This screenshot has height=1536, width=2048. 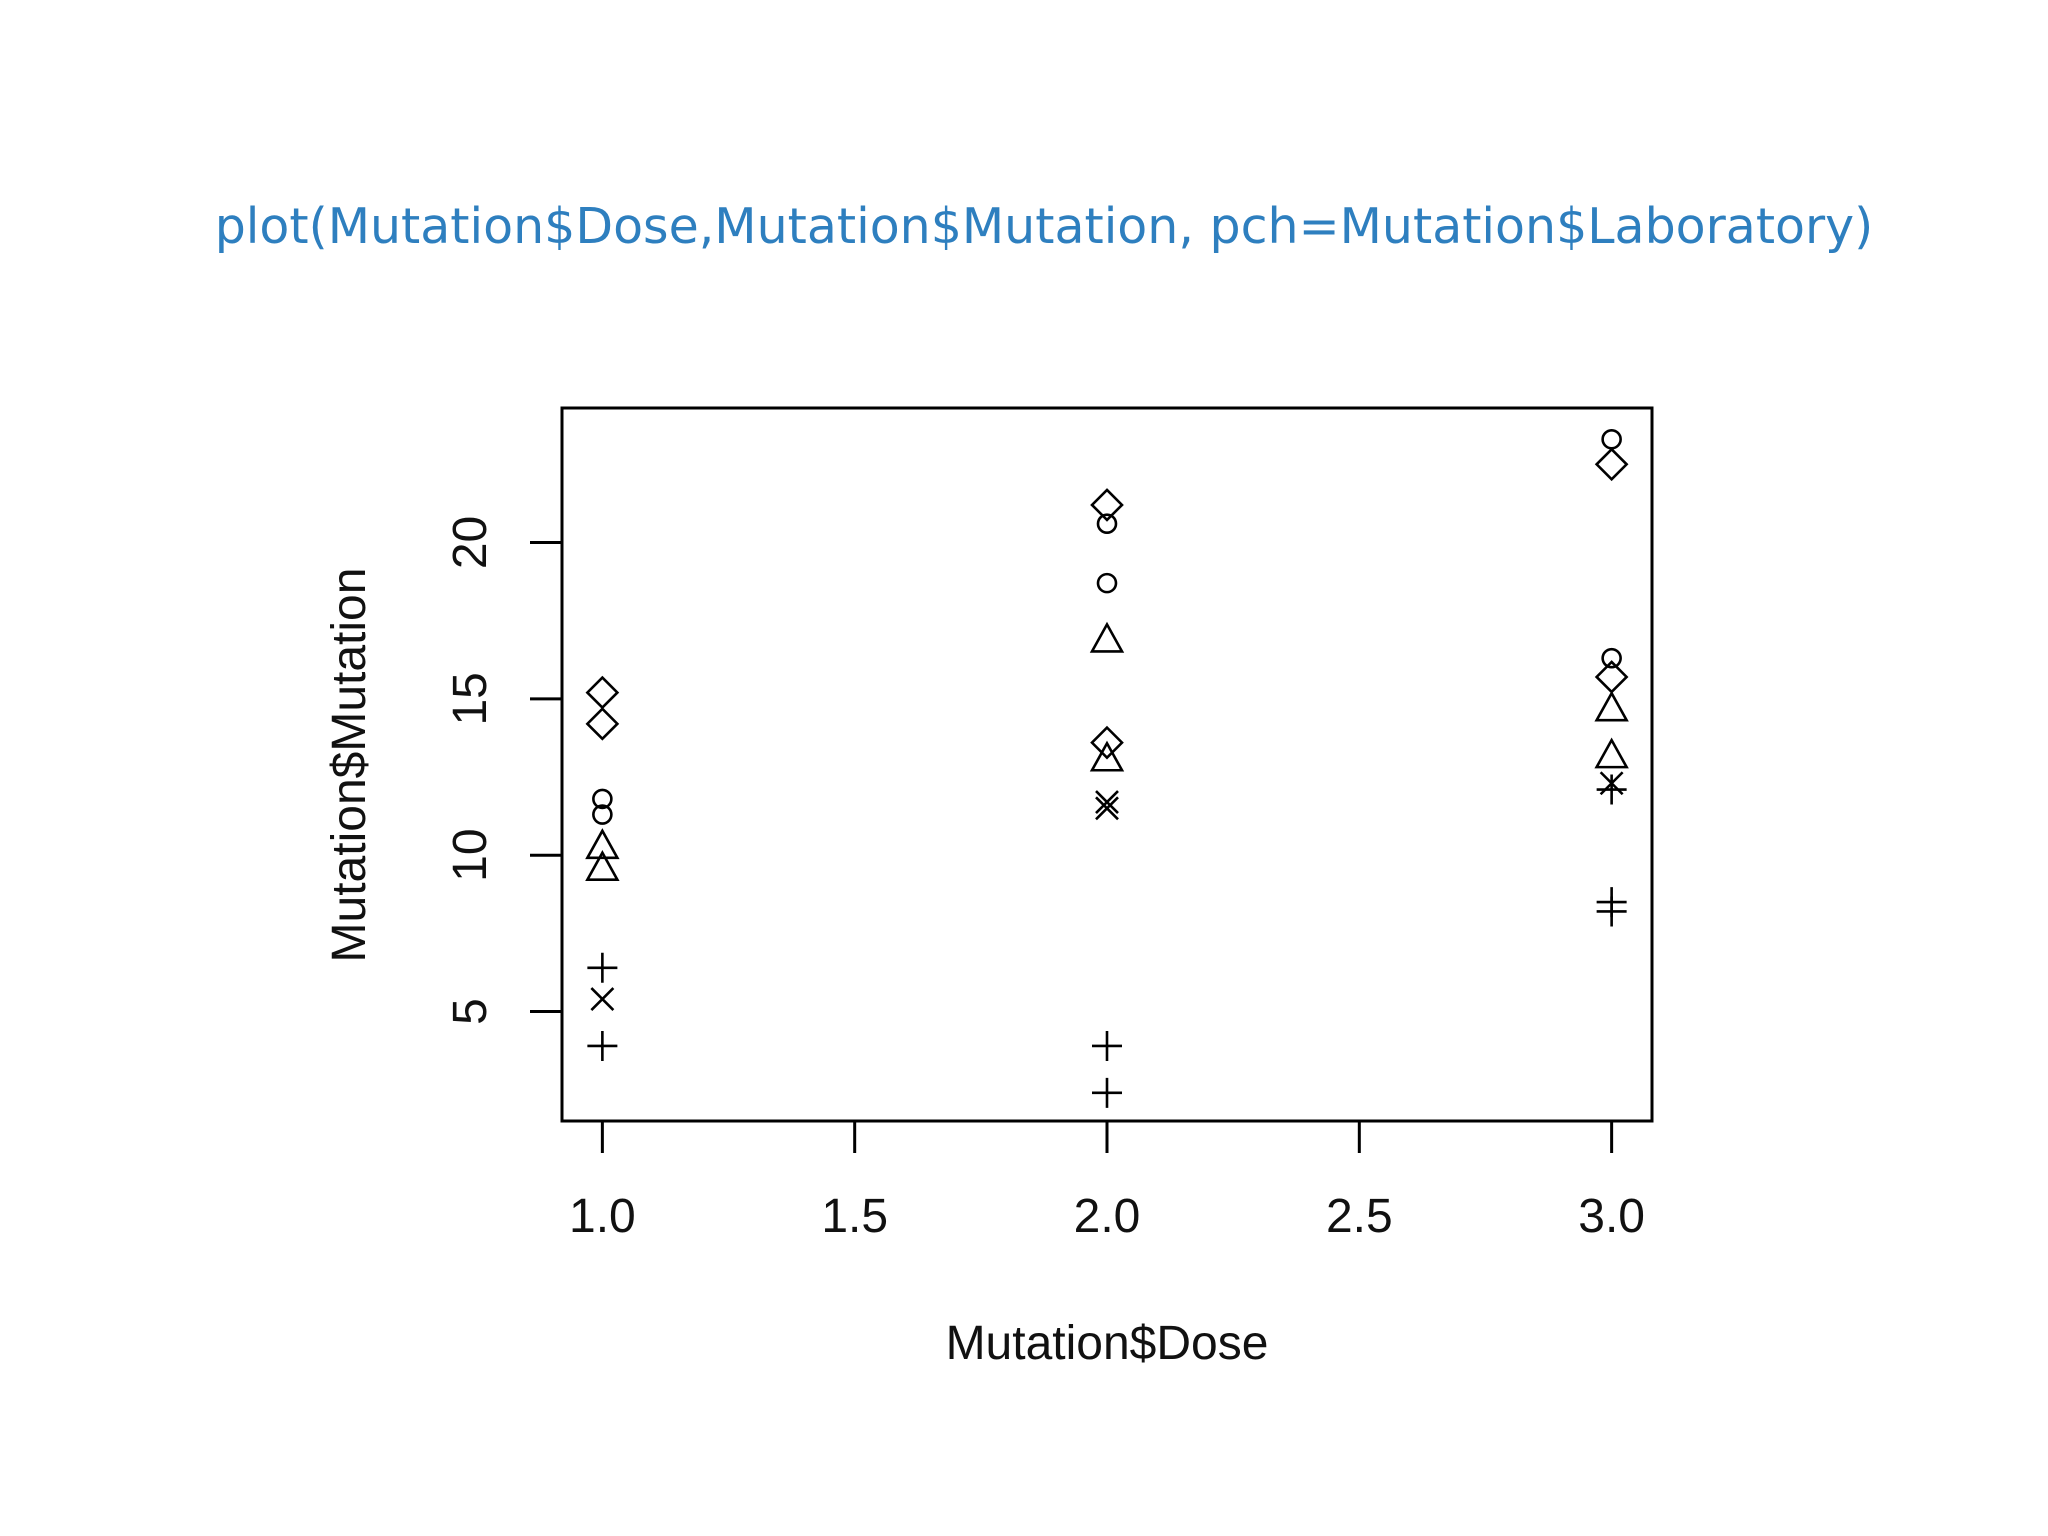 What do you see at coordinates (1107, 1216) in the screenshot?
I see `x-tick-label: 2.0` at bounding box center [1107, 1216].